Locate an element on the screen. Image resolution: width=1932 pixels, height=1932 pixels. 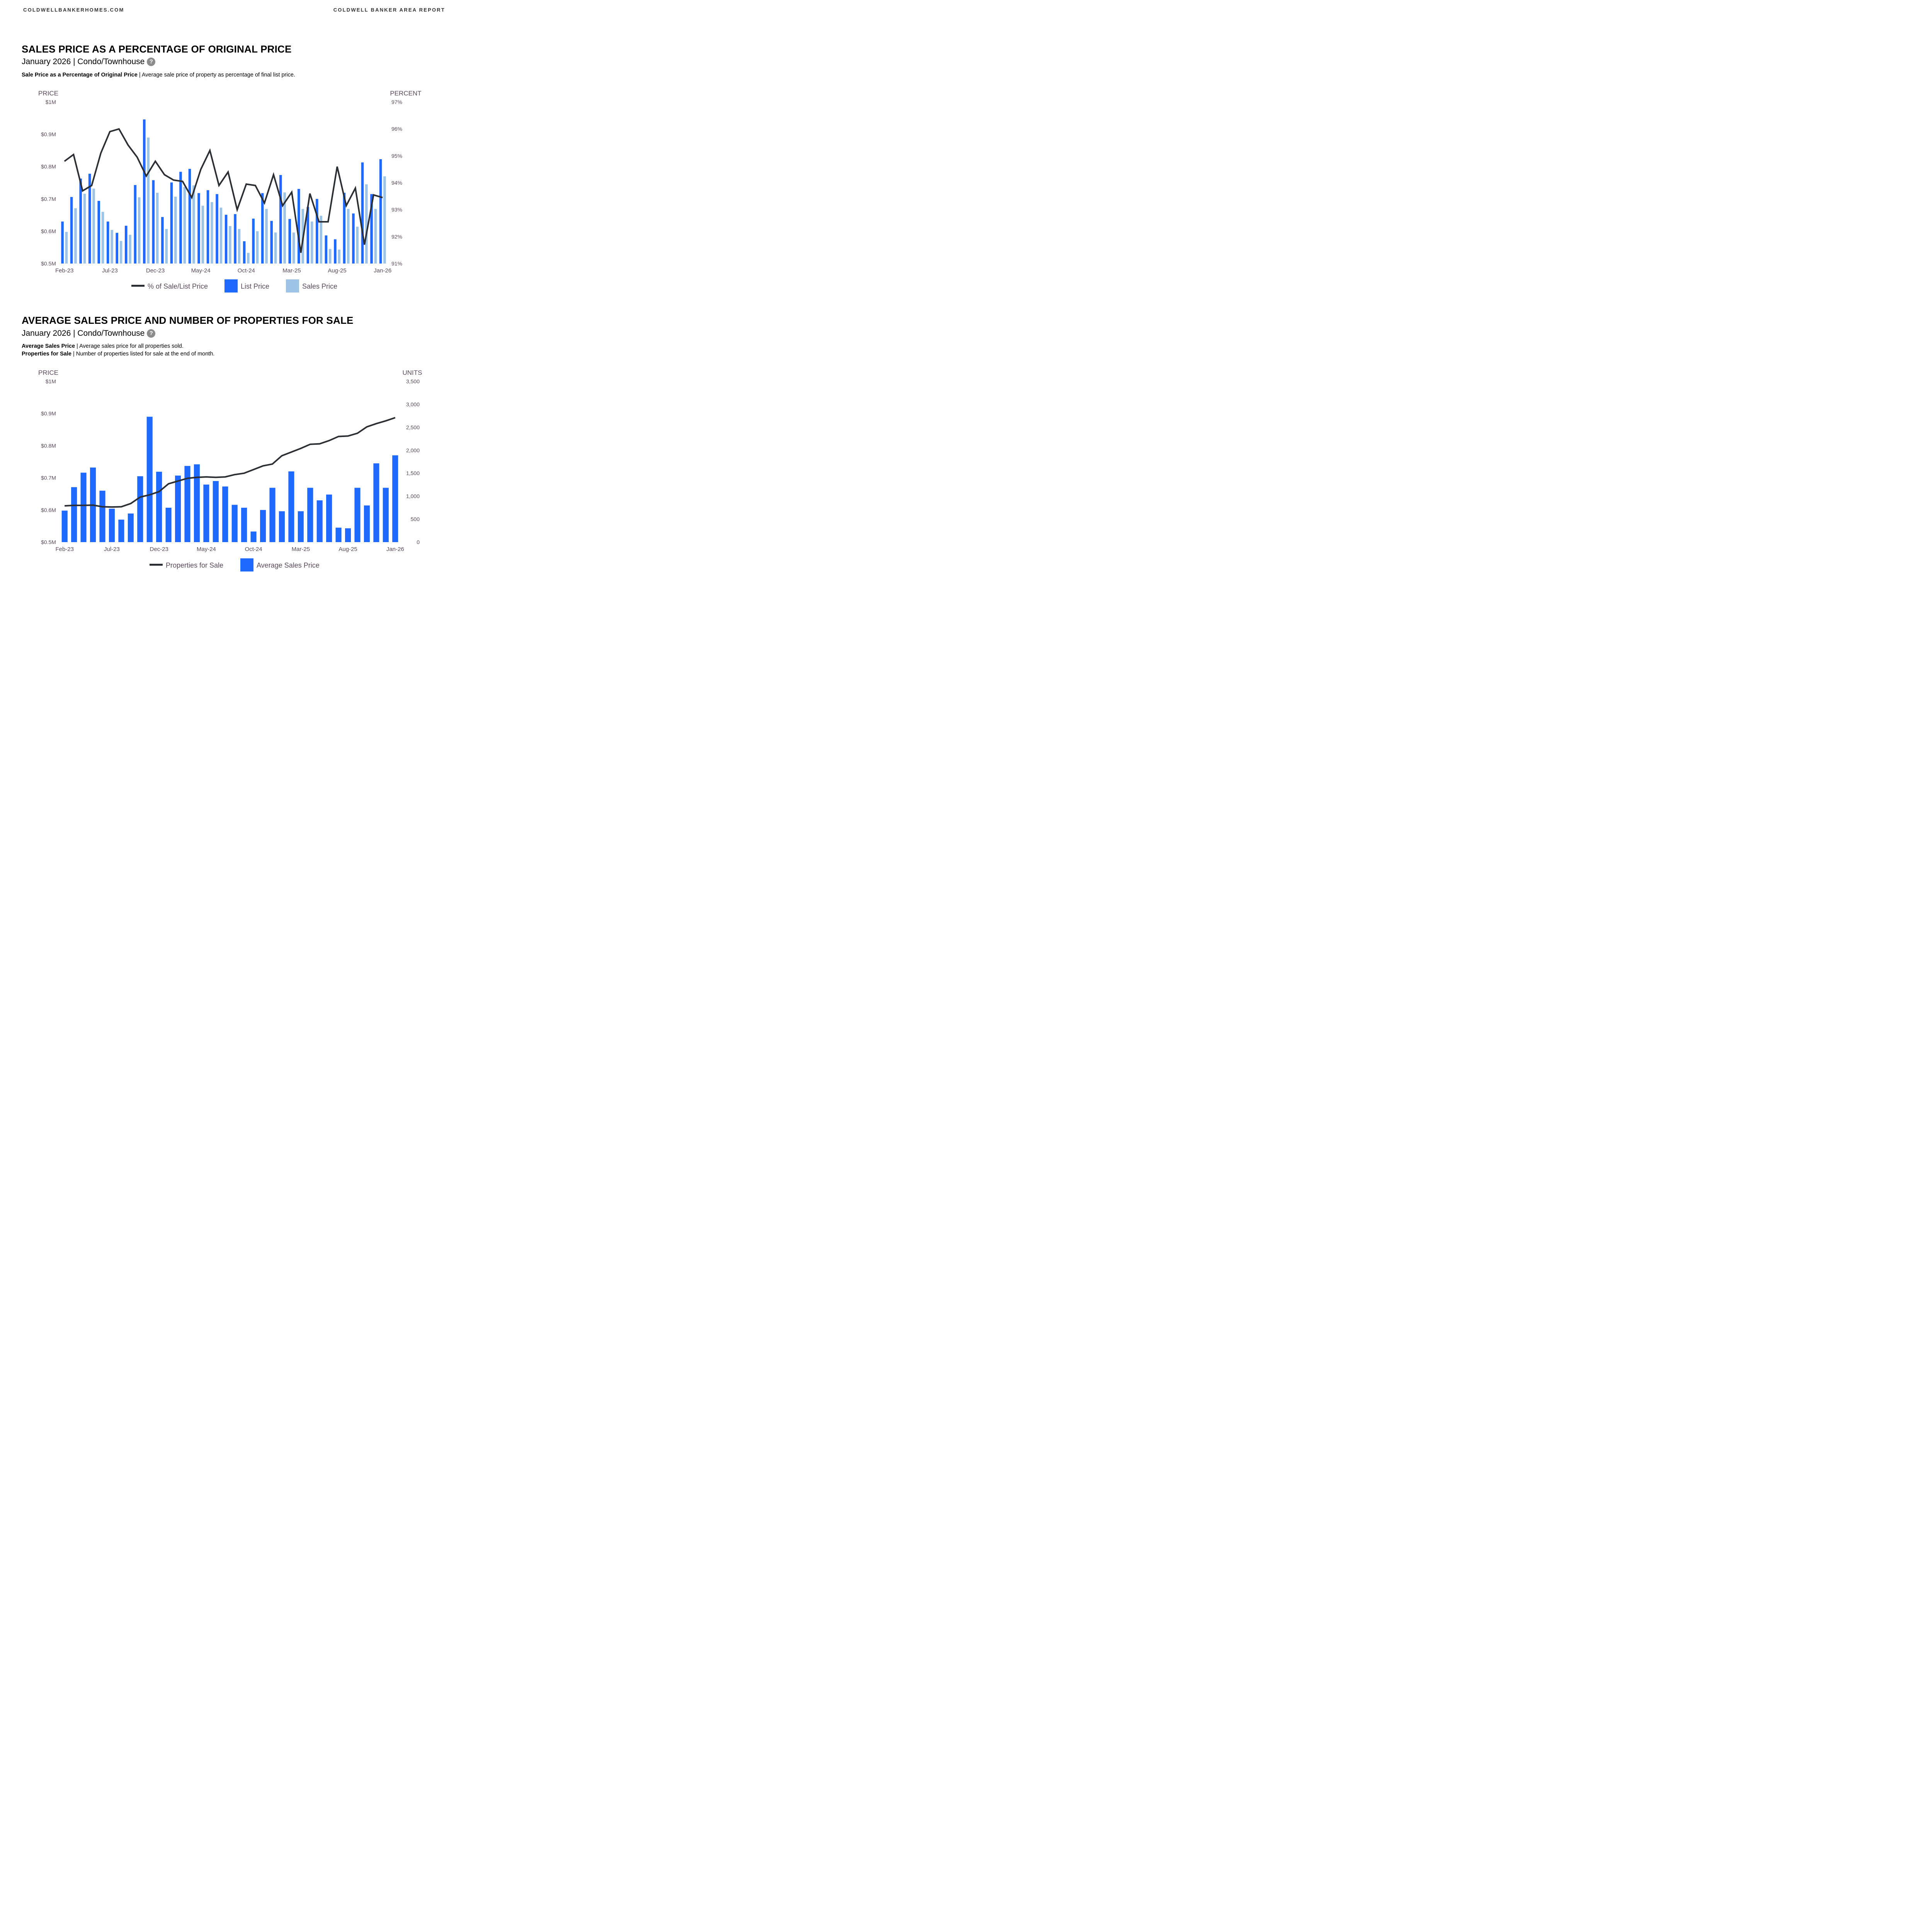
legend-label: Average Sales Price is located at coordinates (289, 565).